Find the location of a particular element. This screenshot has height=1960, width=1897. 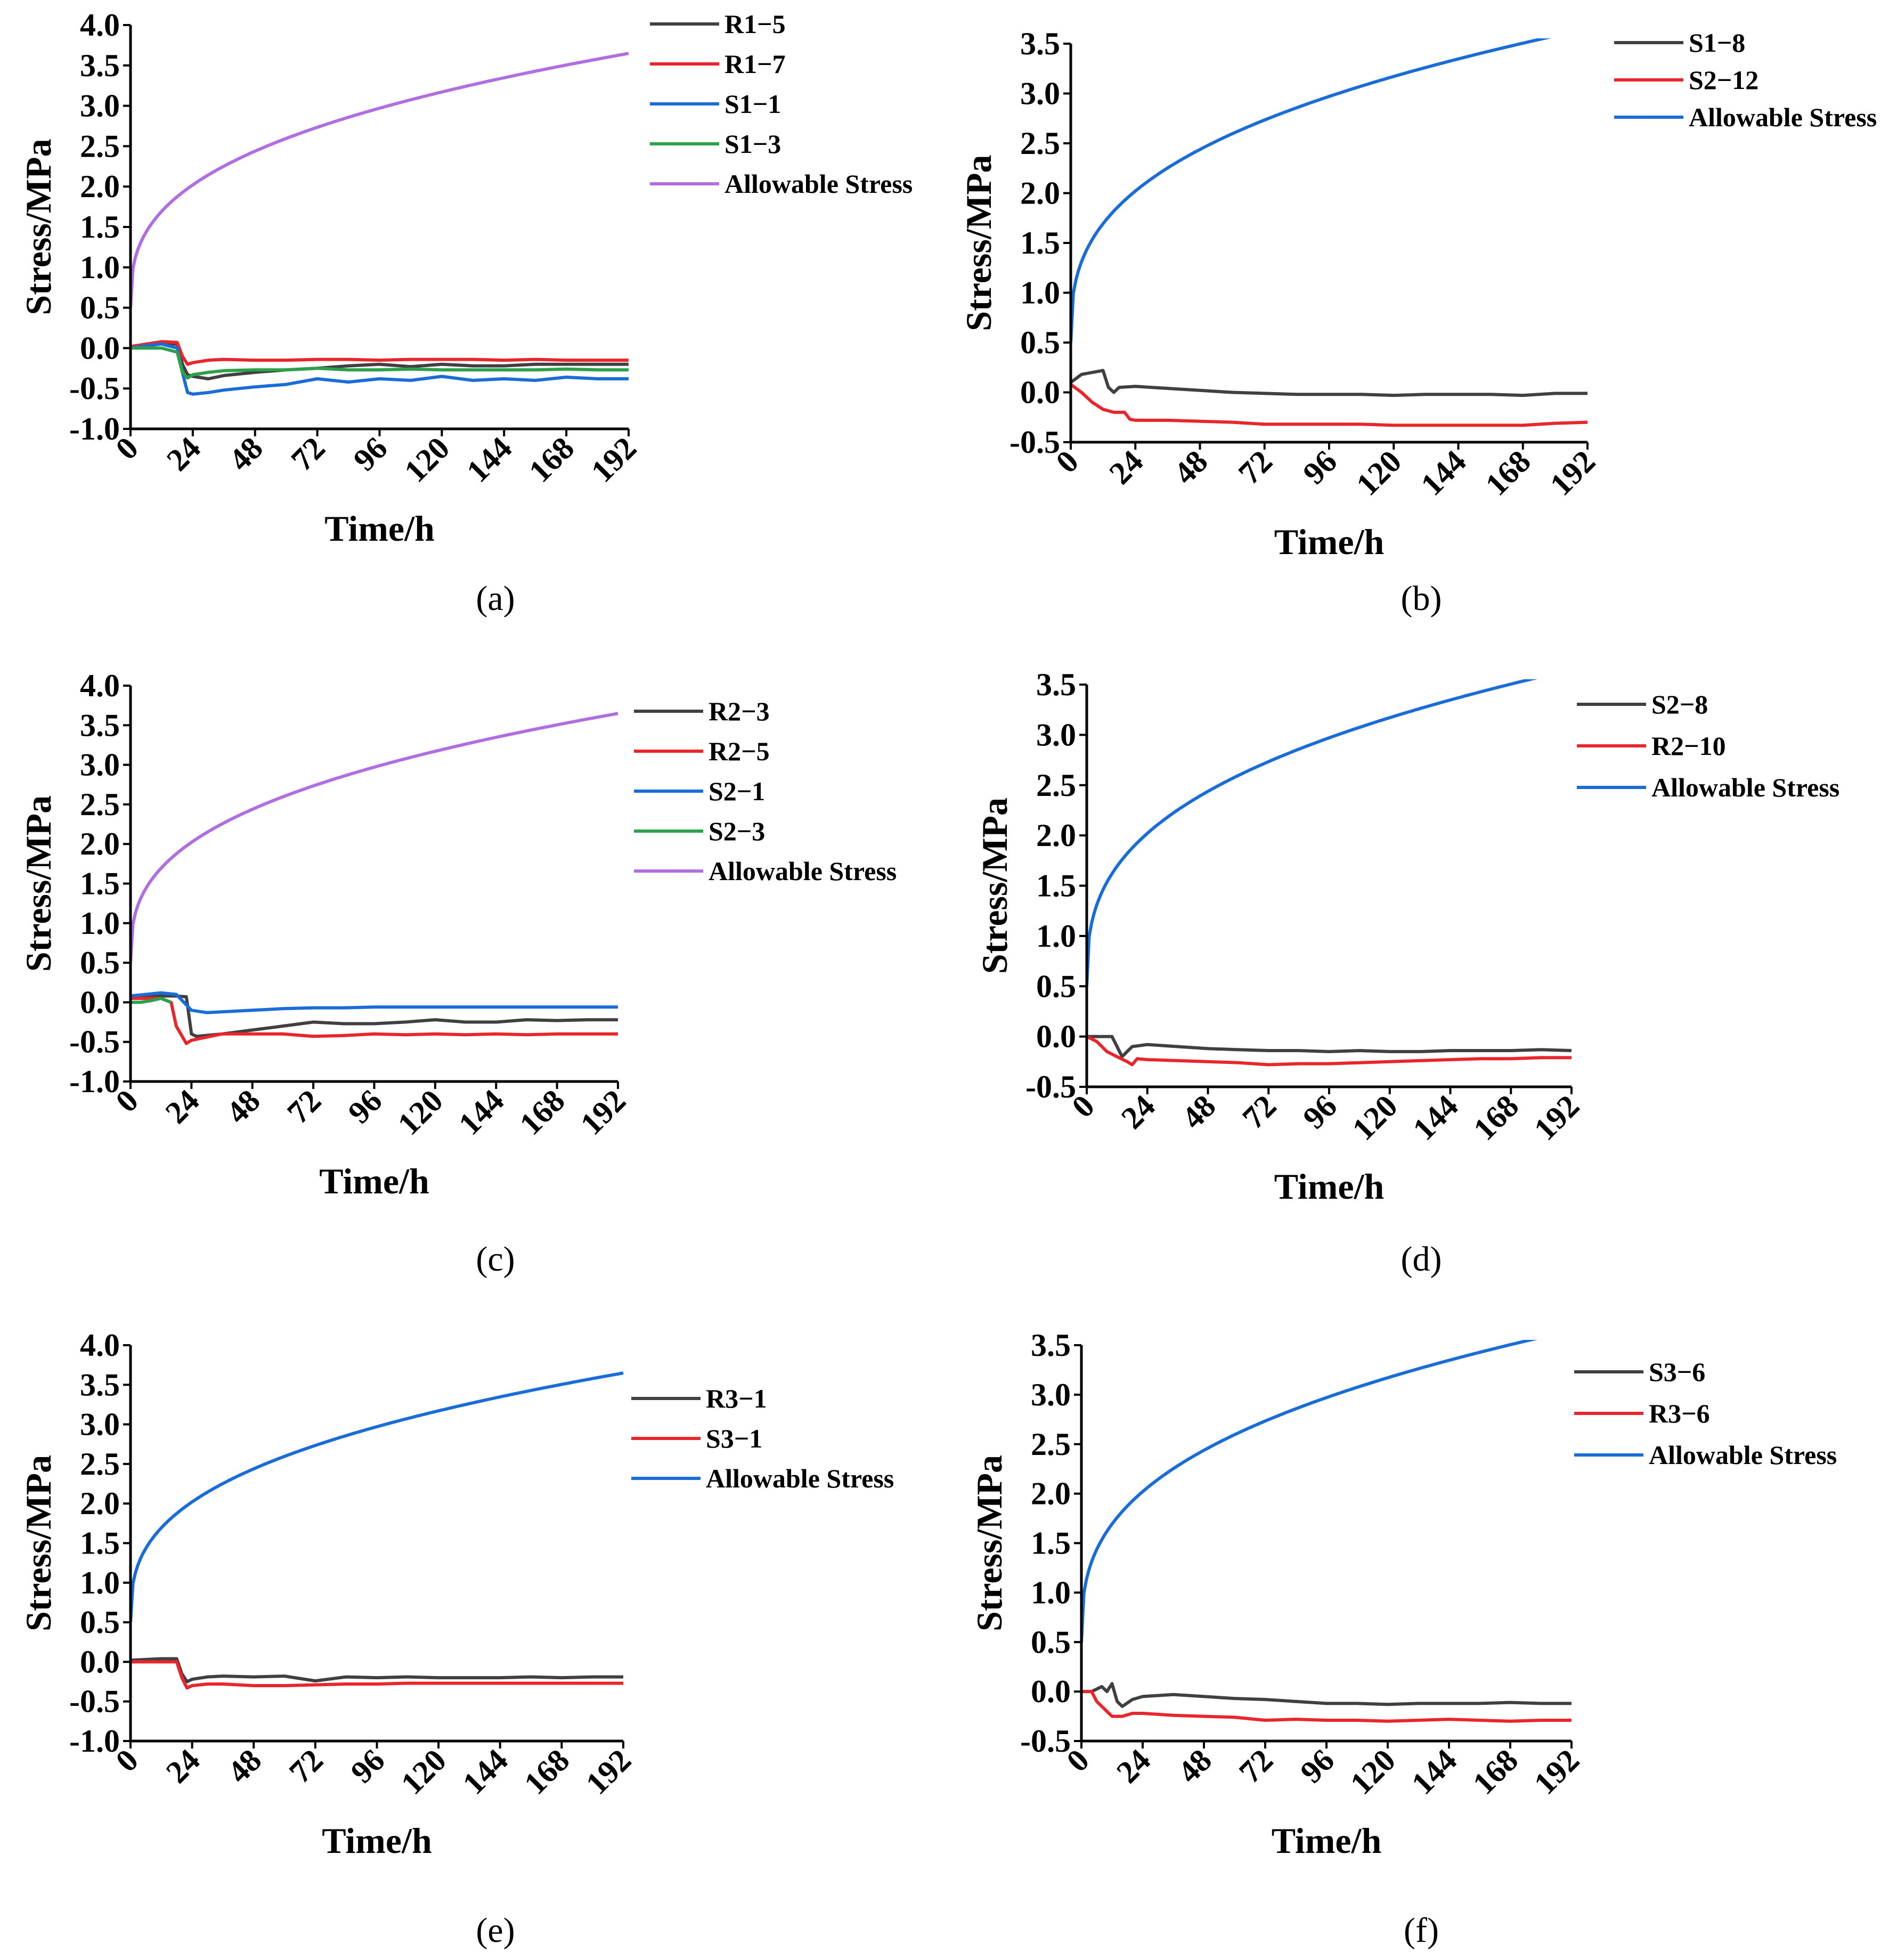

legend-label: S3−1 is located at coordinates (734, 1438).